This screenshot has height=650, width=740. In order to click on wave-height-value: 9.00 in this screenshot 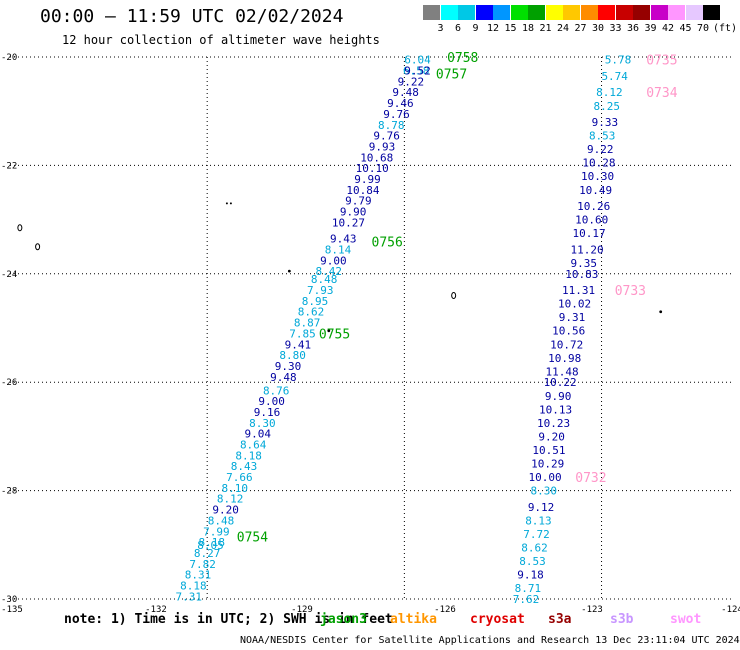, I will do `click(271, 401)`.